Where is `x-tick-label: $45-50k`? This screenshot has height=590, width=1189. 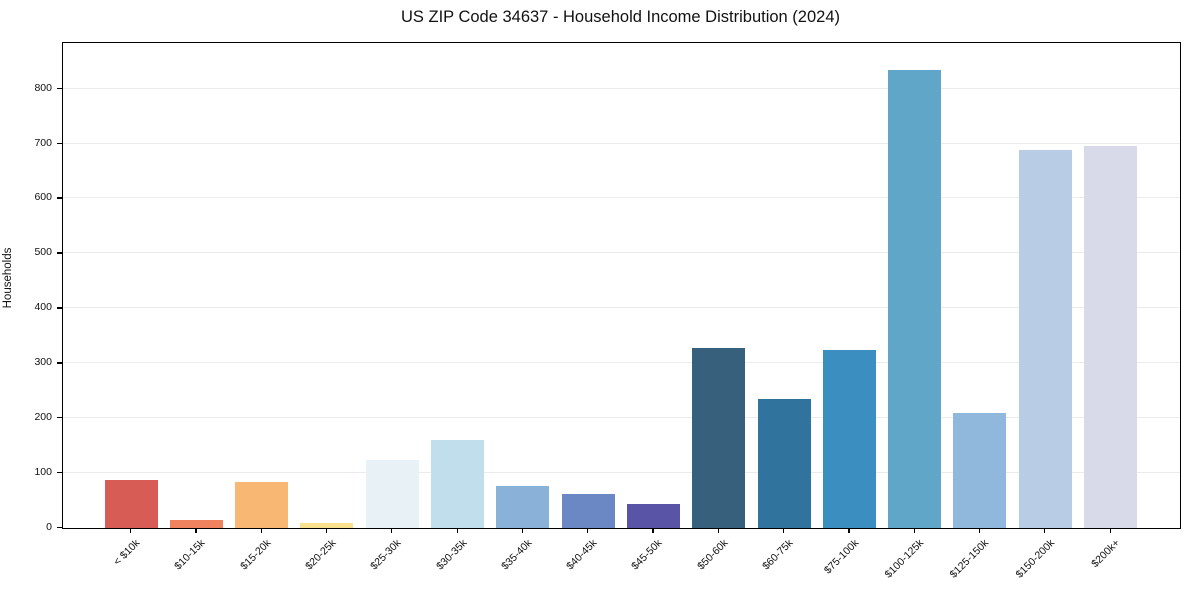 x-tick-label: $45-50k is located at coordinates (647, 555).